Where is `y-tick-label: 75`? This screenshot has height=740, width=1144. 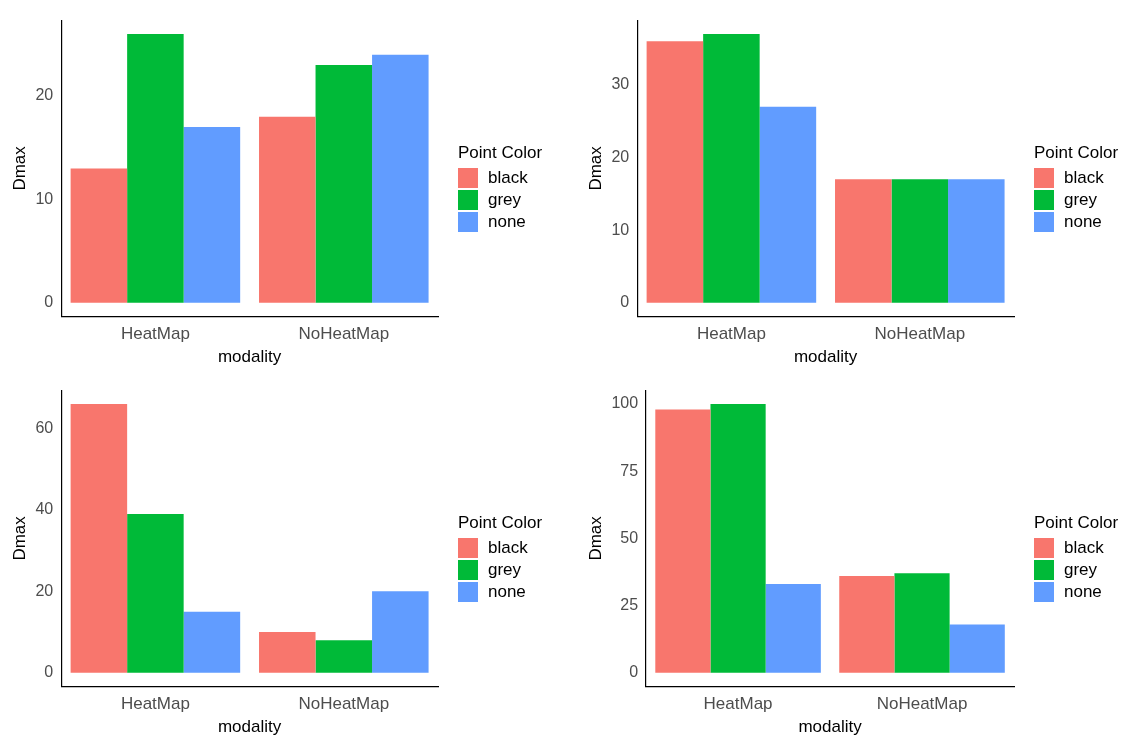 y-tick-label: 75 is located at coordinates (629, 470).